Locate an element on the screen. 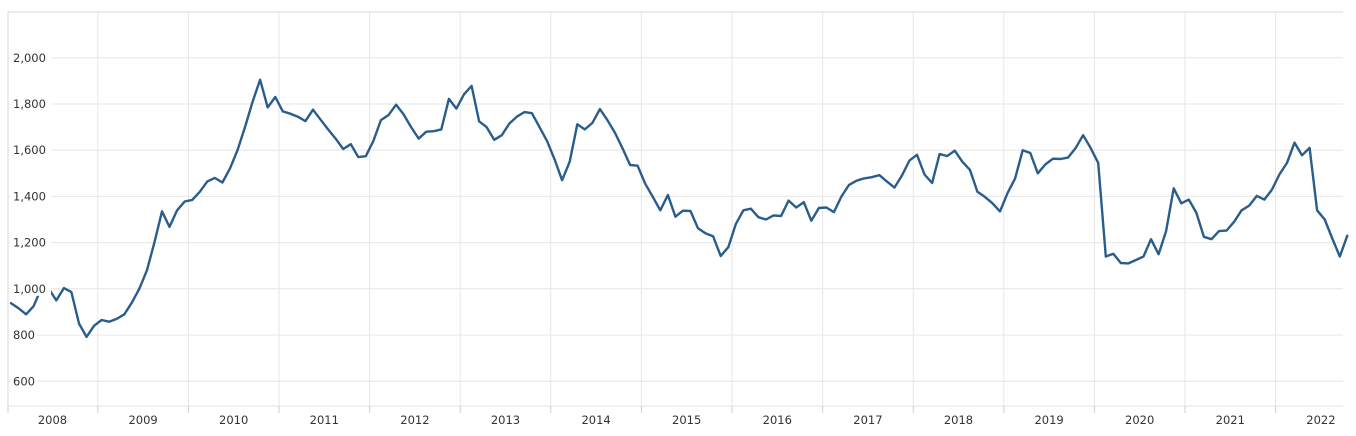  y-axis-tick-label: 1,600 is located at coordinates (29, 150).